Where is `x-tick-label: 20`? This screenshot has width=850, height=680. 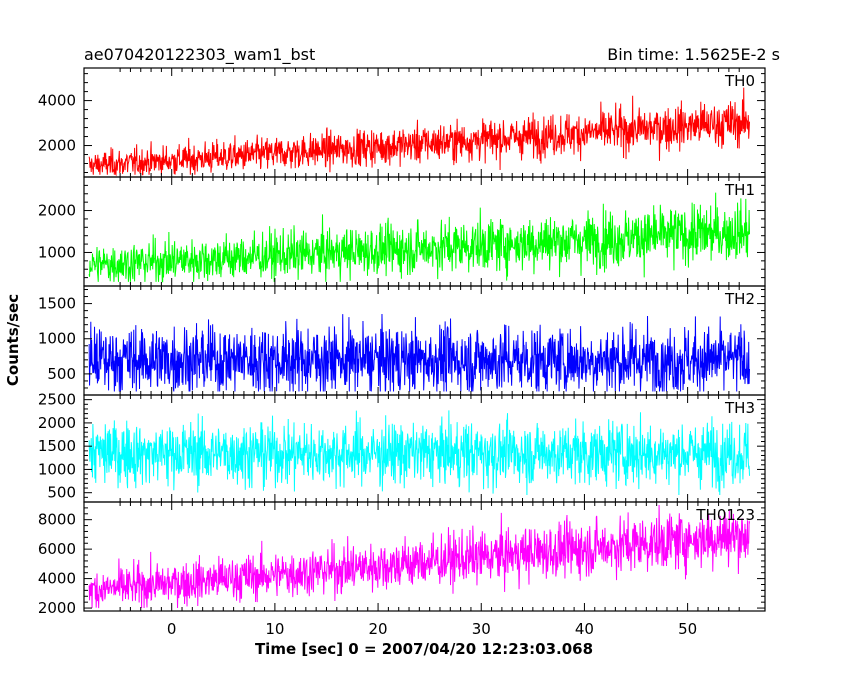 x-tick-label: 20 is located at coordinates (378, 629).